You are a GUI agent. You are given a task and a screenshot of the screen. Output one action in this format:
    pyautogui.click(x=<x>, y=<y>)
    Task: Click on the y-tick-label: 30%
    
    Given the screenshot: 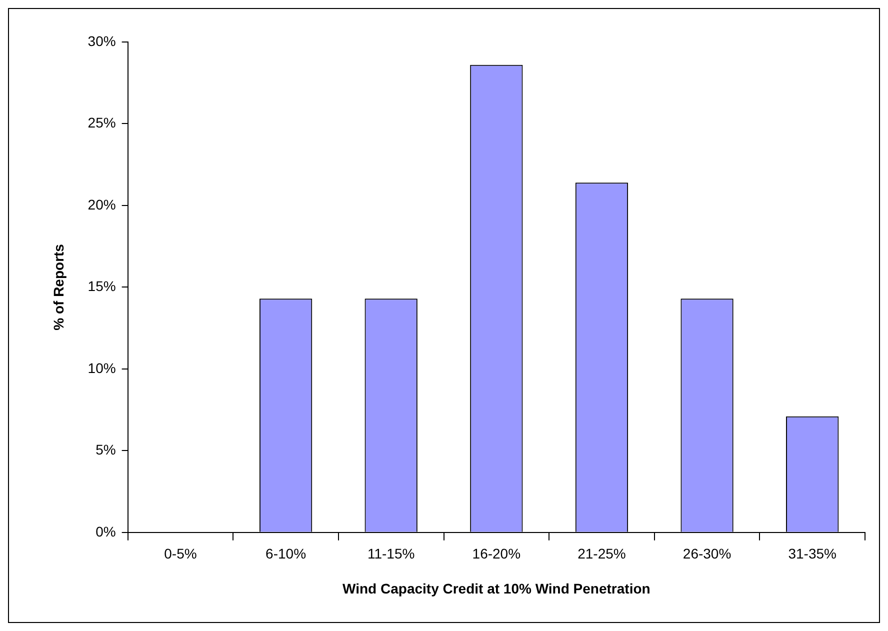 What is the action you would take?
    pyautogui.click(x=102, y=40)
    